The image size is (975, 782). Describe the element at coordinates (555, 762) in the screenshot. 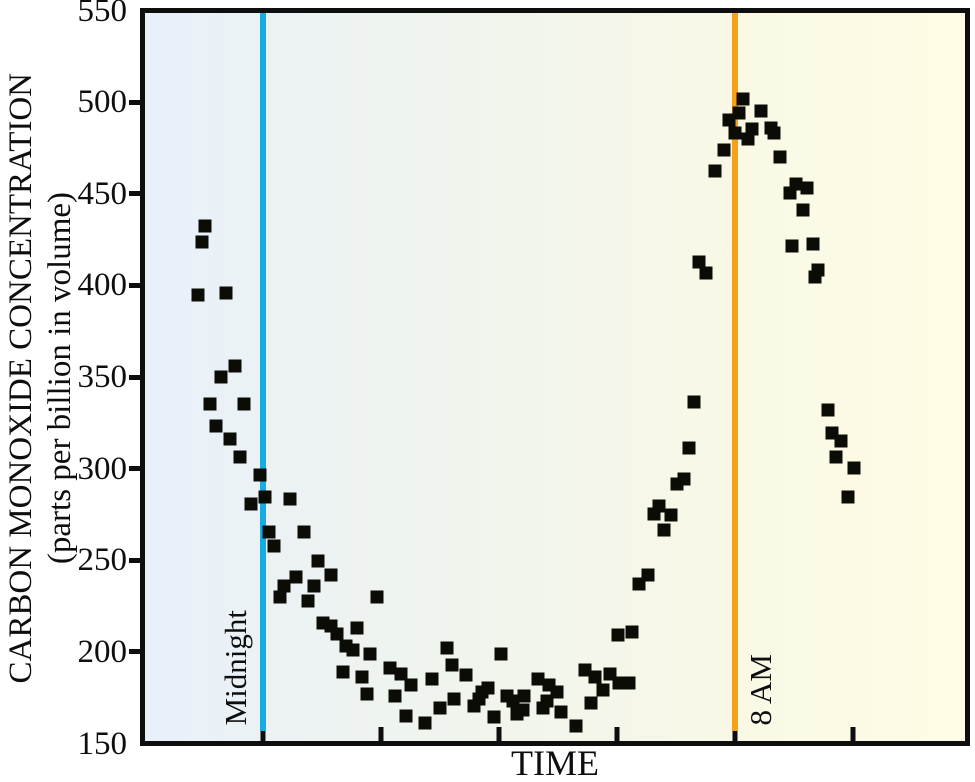

I see `x-axis-title: TIME` at that location.